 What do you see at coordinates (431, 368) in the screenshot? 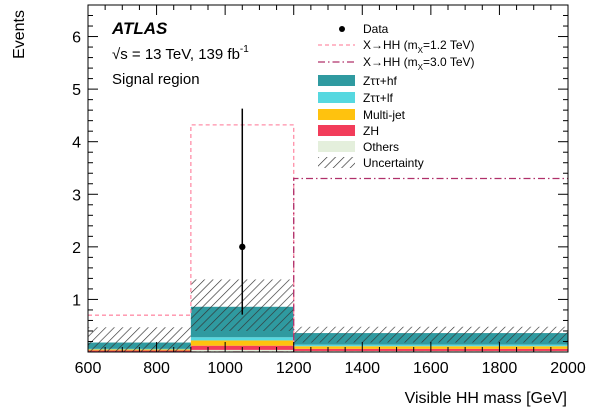
I see `x-tick-label-1600: 1600` at bounding box center [431, 368].